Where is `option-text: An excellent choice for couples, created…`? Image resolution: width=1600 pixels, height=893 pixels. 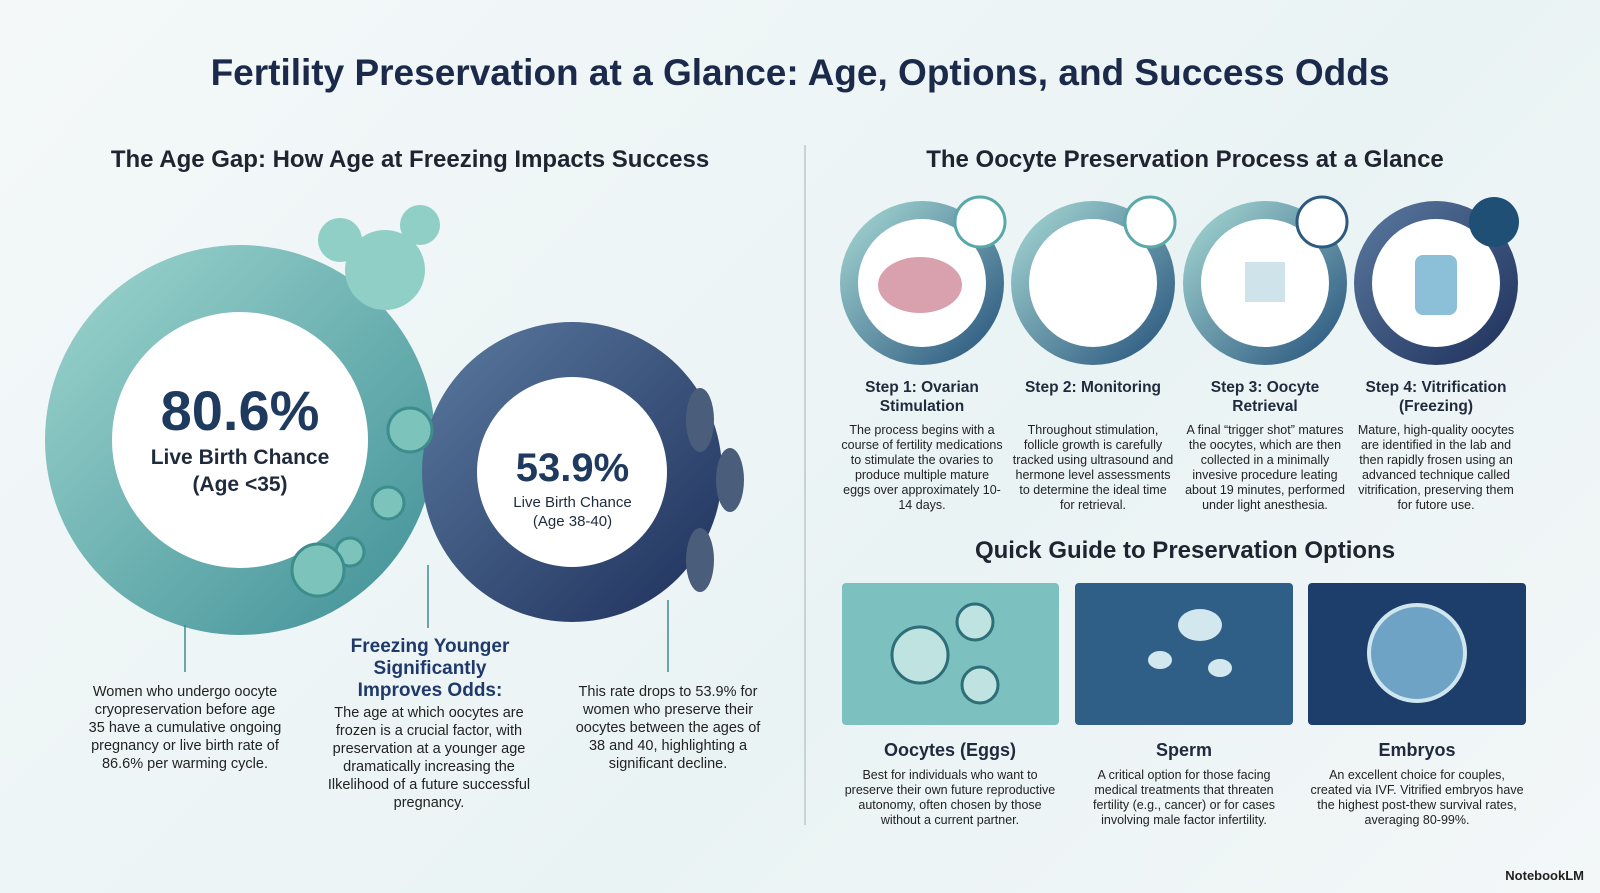 option-text: An excellent choice for couples, created… is located at coordinates (1417, 797).